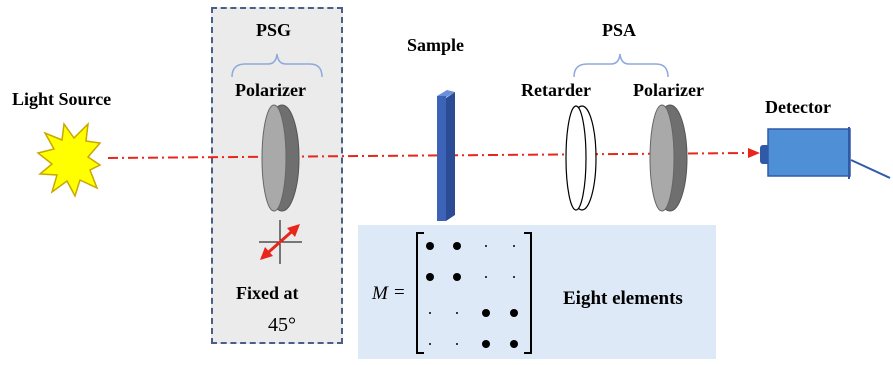 The image size is (893, 365). What do you see at coordinates (62, 99) in the screenshot?
I see `light-source-label: Light Source` at bounding box center [62, 99].